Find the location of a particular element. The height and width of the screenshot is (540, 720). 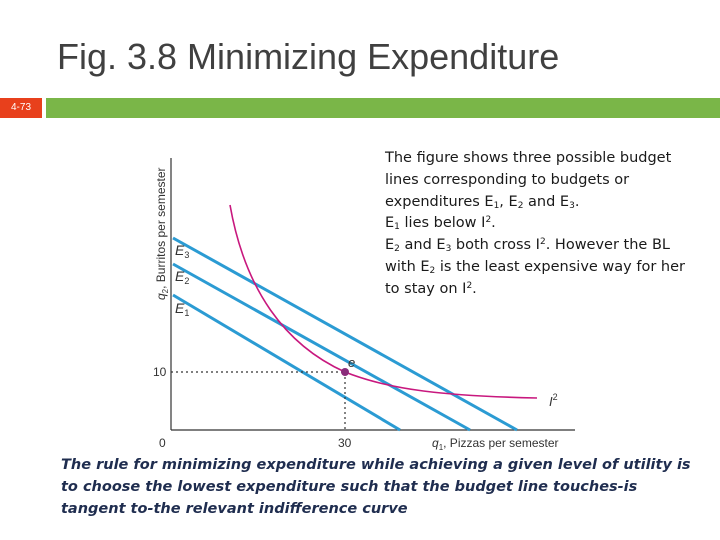

y-axis-label: q2, Burritos per semester is located at coordinates (162, 233).